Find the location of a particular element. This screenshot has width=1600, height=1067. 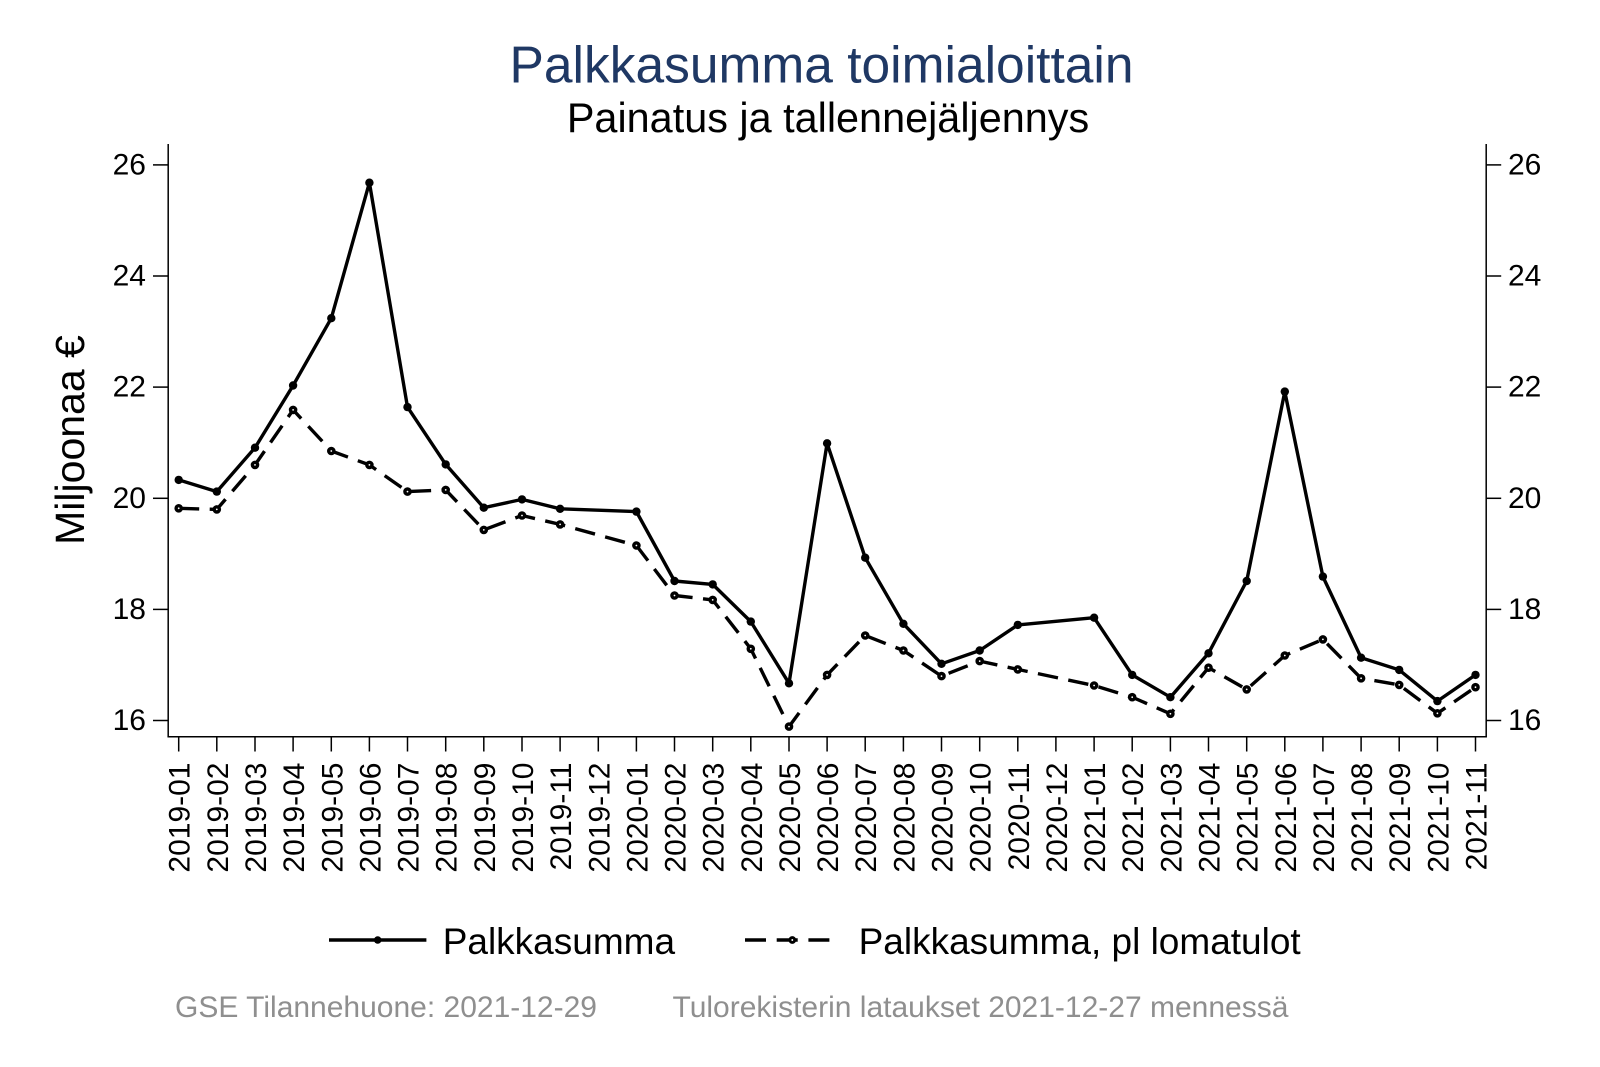

svg-text: 2021-11 is located at coordinates (1477, 817).